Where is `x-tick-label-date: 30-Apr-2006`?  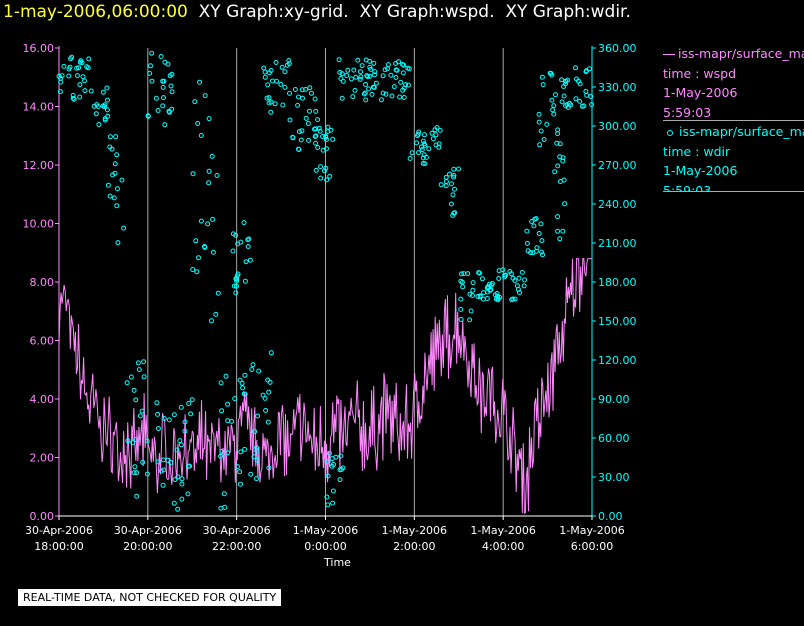
x-tick-label-date: 30-Apr-2006 is located at coordinates (148, 530).